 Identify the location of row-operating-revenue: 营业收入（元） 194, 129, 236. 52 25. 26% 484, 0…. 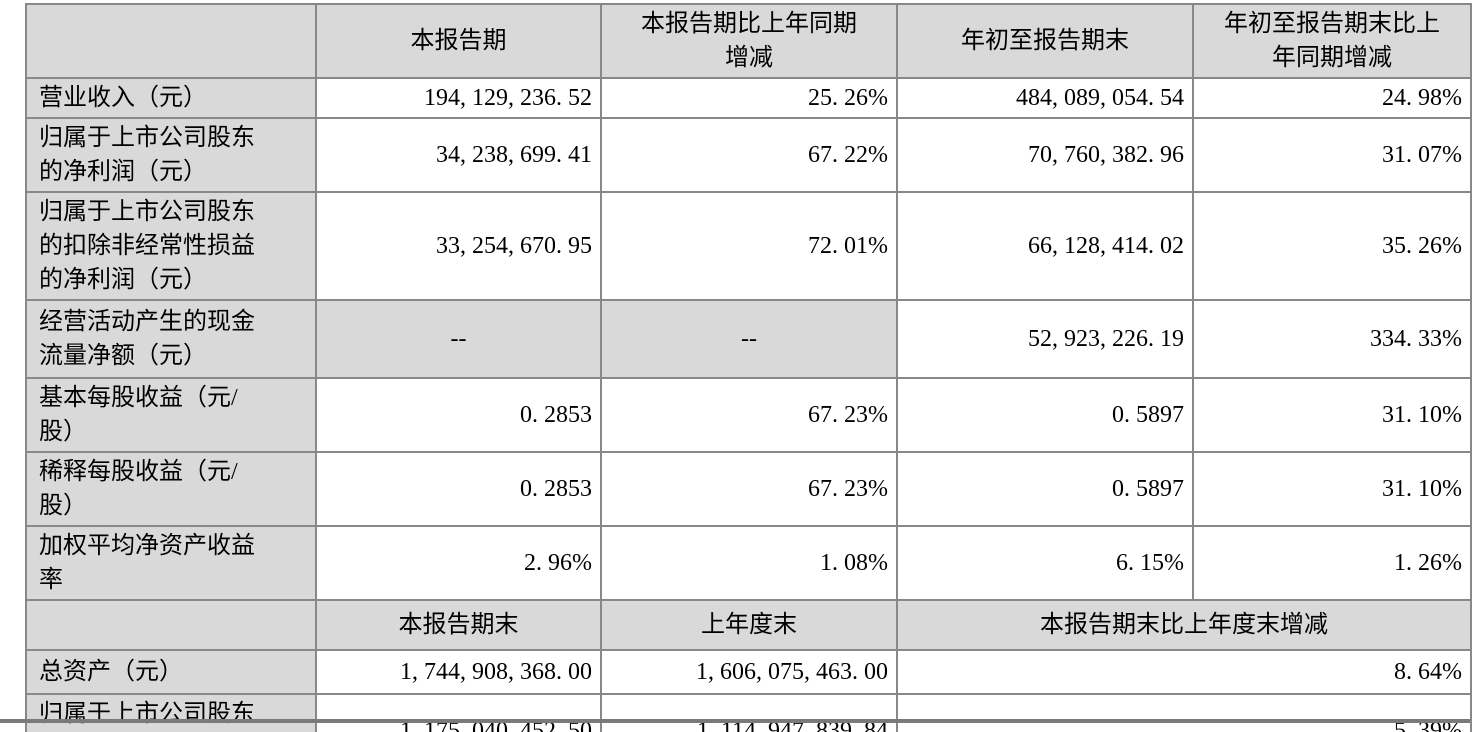
(748, 98).